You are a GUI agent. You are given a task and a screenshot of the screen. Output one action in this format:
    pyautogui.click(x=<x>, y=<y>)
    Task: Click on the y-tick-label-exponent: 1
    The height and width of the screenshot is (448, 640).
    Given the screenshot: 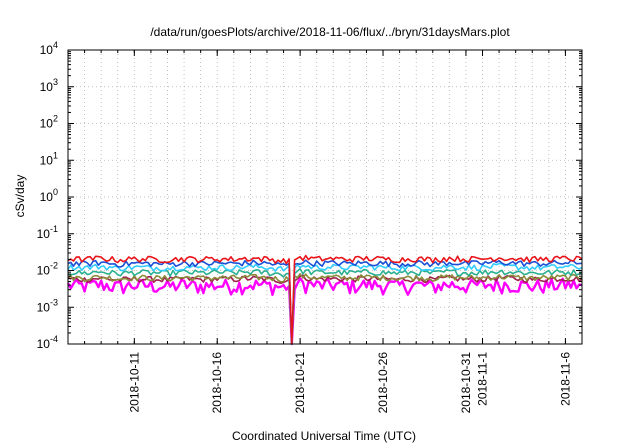 What is the action you would take?
    pyautogui.click(x=55, y=155)
    